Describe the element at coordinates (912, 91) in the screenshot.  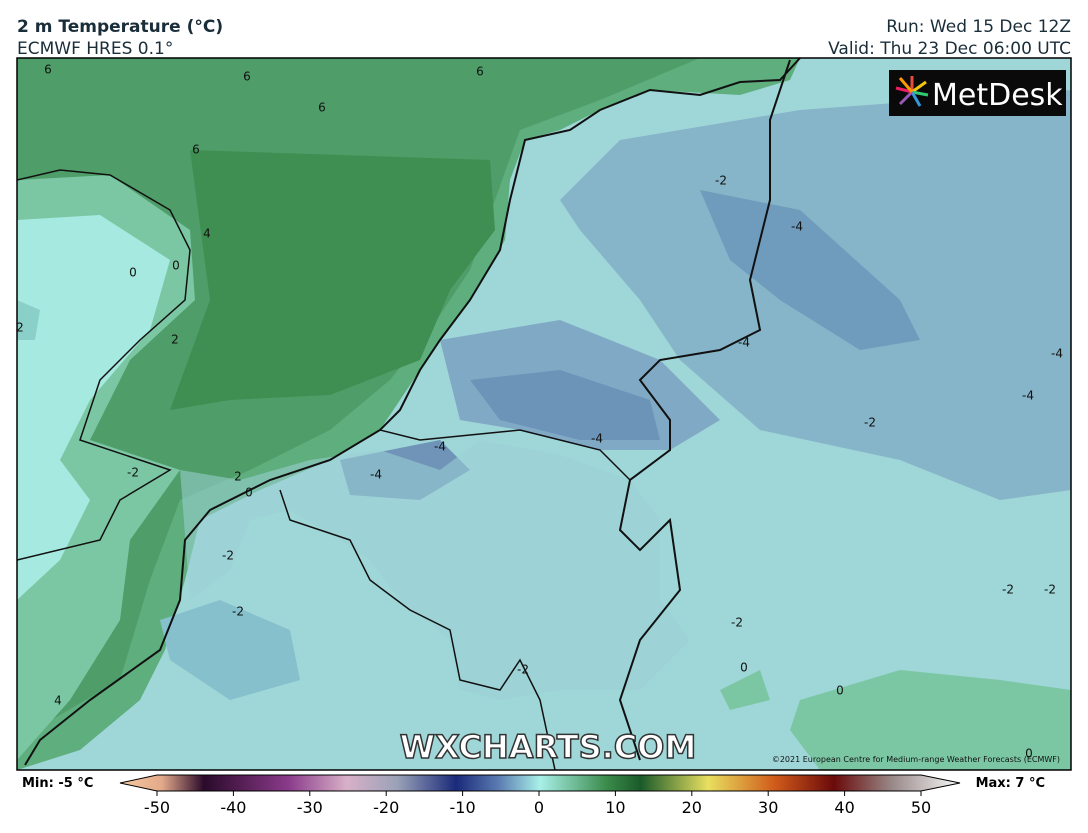
I see `logo-icon` at that location.